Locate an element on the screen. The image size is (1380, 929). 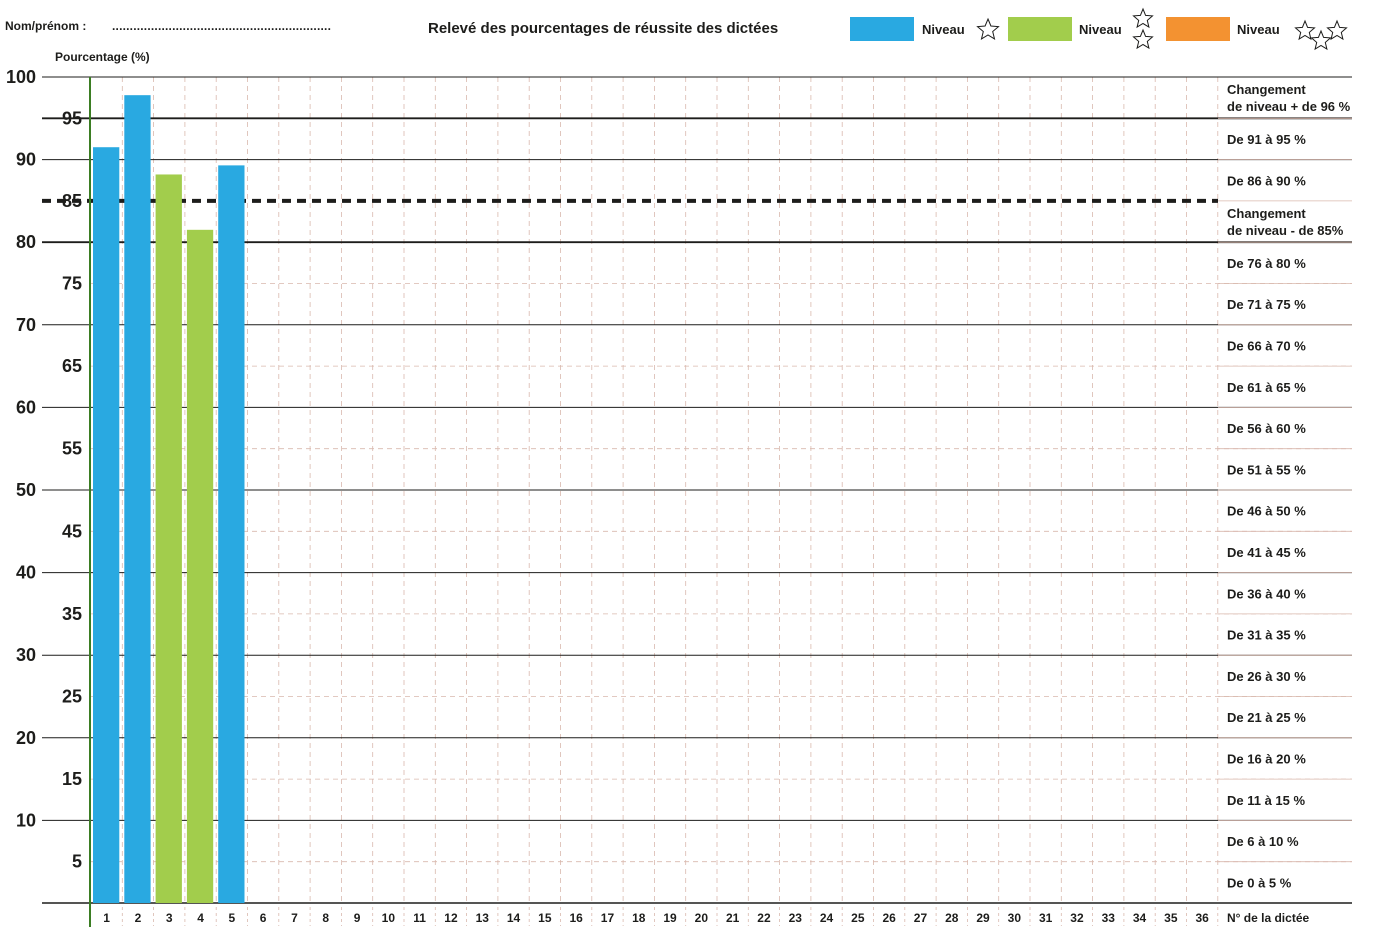
x-tick-label: 28 is located at coordinates (952, 918).